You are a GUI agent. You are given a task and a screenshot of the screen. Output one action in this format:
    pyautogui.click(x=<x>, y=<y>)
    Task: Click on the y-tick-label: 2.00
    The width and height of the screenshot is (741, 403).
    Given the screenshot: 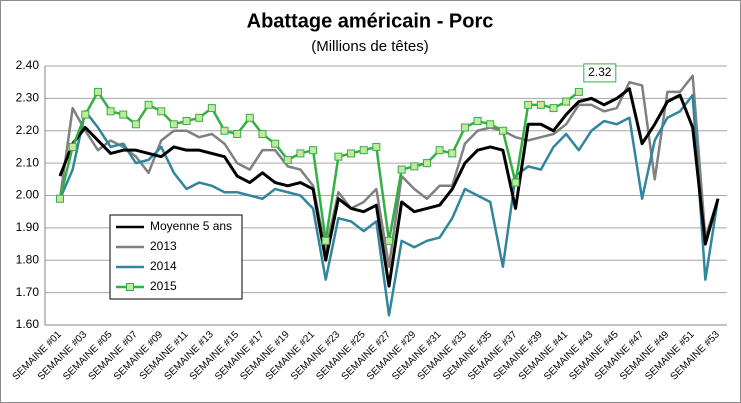 What is the action you would take?
    pyautogui.click(x=28, y=195)
    